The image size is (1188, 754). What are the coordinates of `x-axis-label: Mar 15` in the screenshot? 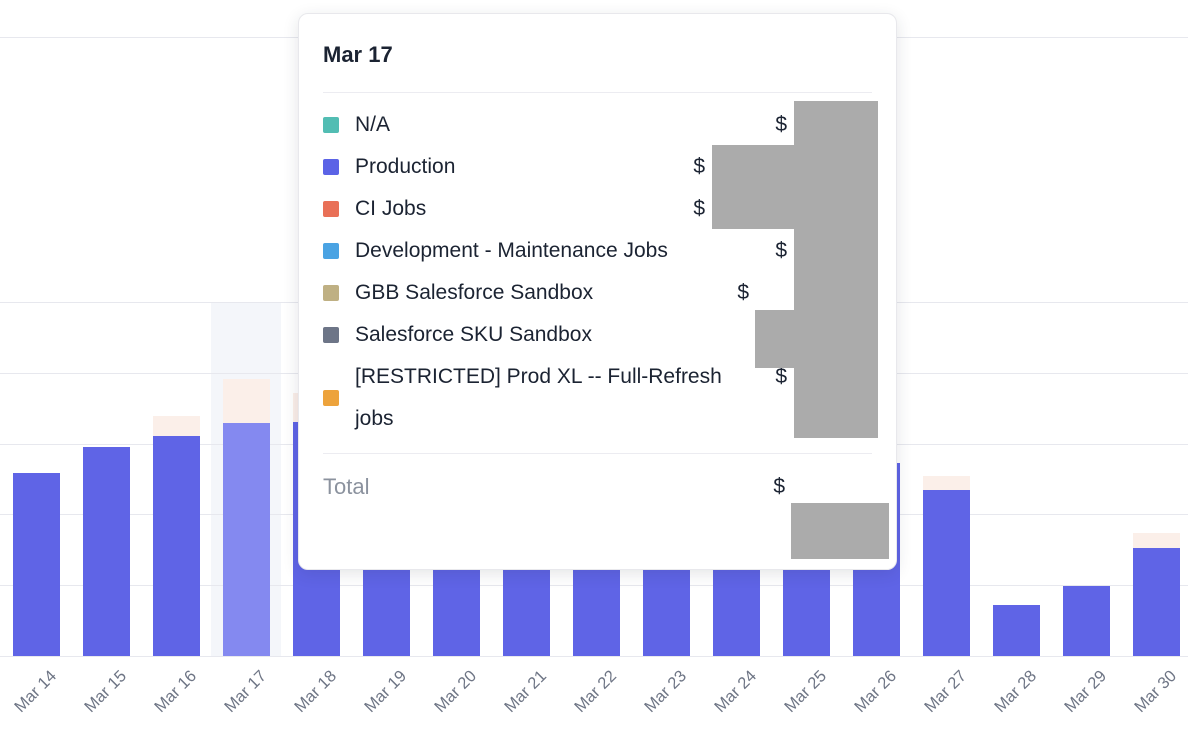 It's located at (105, 692).